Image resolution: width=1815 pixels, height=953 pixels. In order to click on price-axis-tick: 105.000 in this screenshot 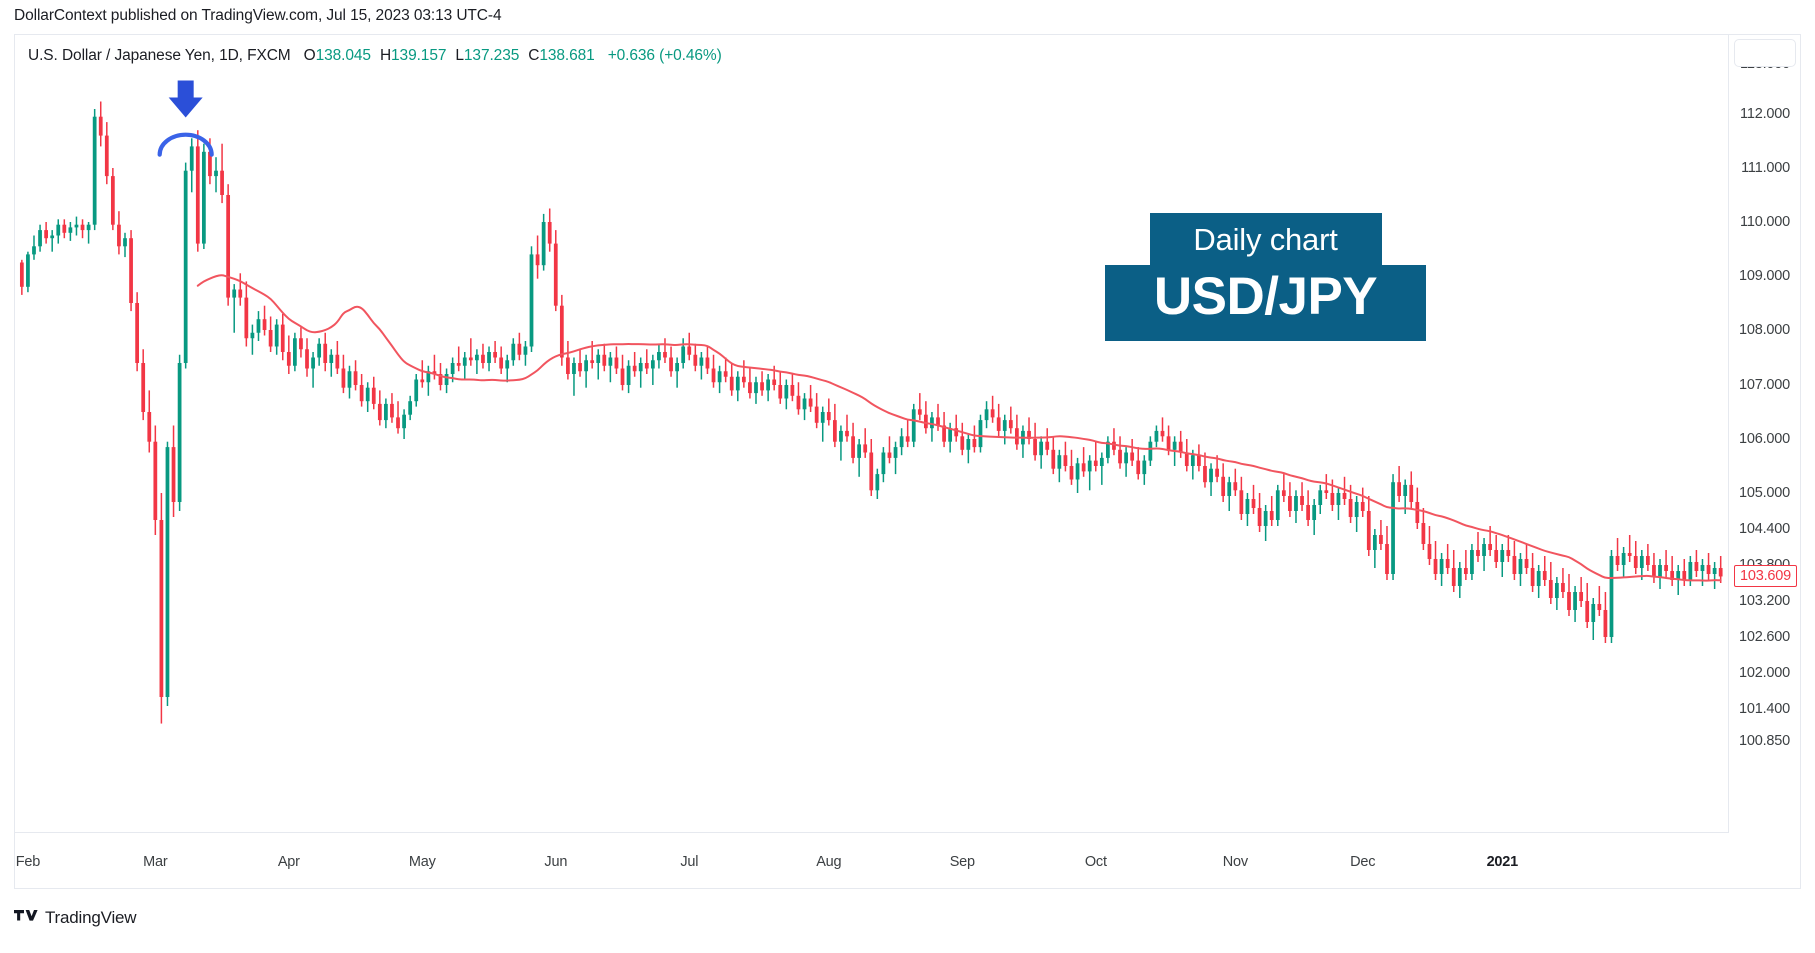, I will do `click(1764, 493)`.